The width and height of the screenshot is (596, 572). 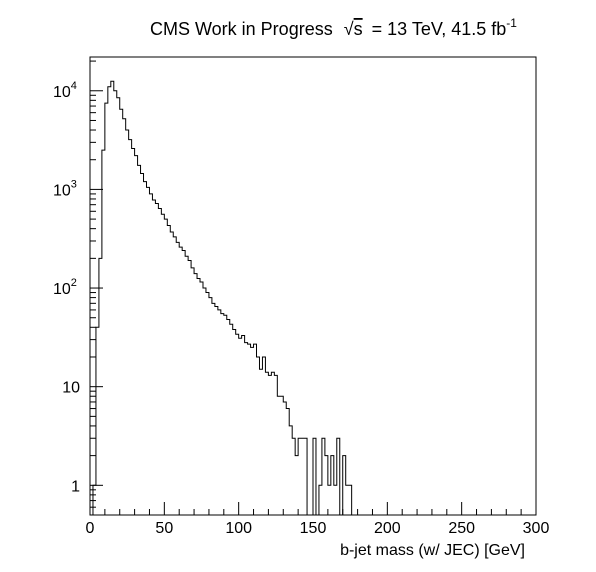 I want to click on y-tick-label: 10², so click(x=65, y=287).